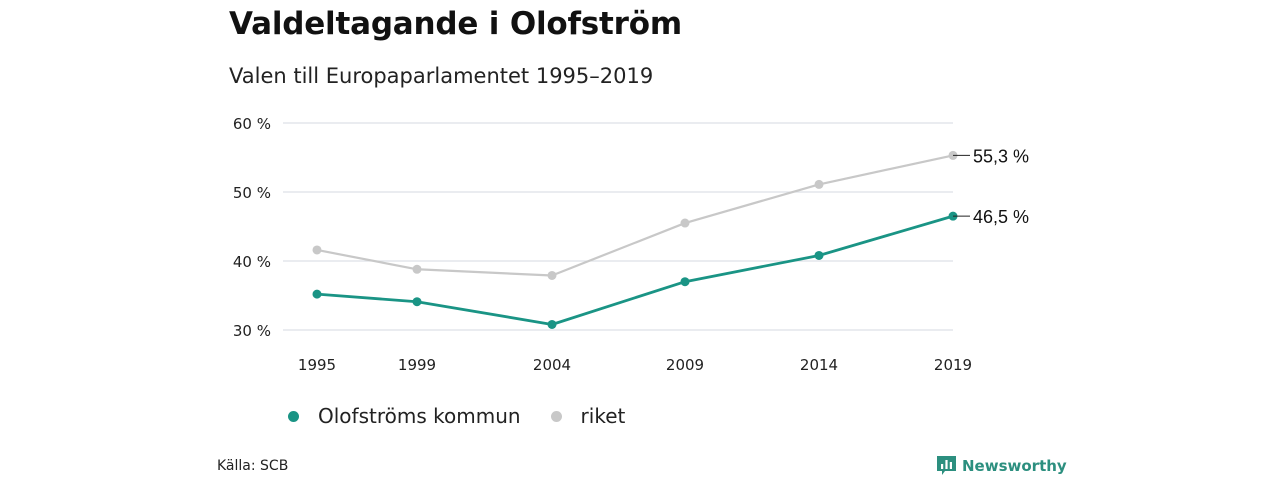 The image size is (1280, 480). What do you see at coordinates (819, 365) in the screenshot?
I see `x-tick-label: 2014` at bounding box center [819, 365].